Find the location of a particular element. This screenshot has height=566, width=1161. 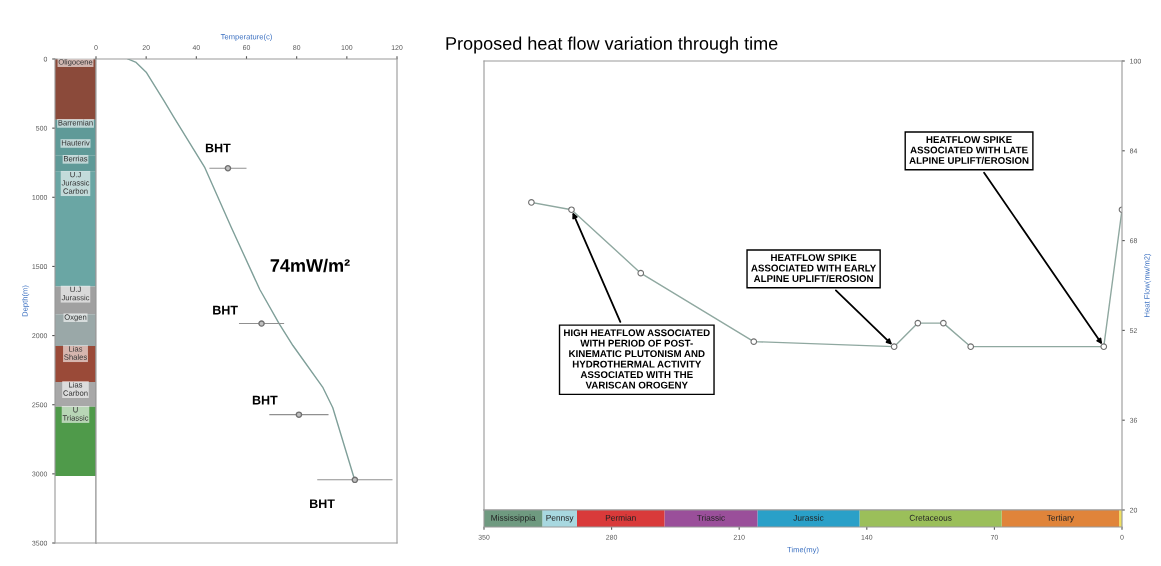

series-label: Permian is located at coordinates (620, 517).